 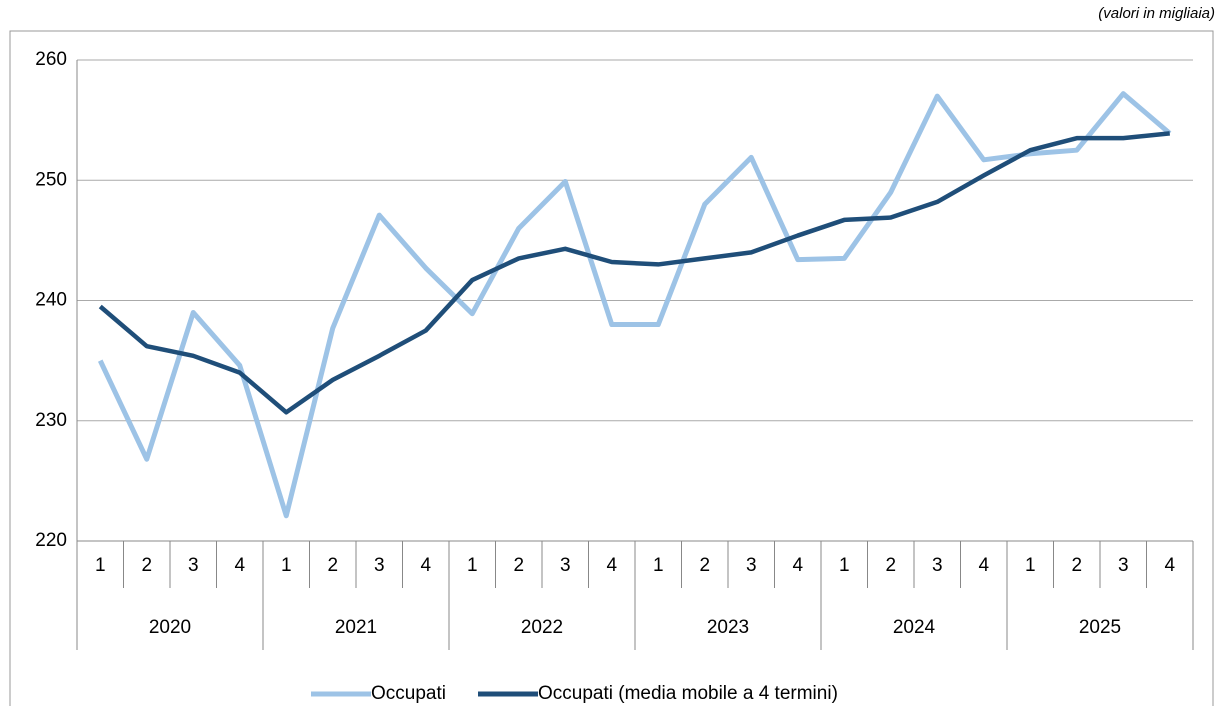 What do you see at coordinates (542, 627) in the screenshot?
I see `x-group-label: 2022` at bounding box center [542, 627].